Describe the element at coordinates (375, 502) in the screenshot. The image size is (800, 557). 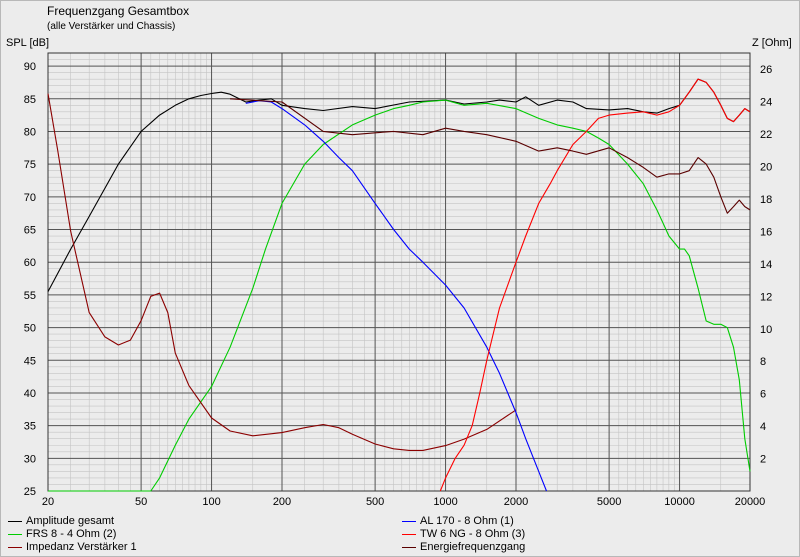
I see `x-tick-label: 500` at that location.